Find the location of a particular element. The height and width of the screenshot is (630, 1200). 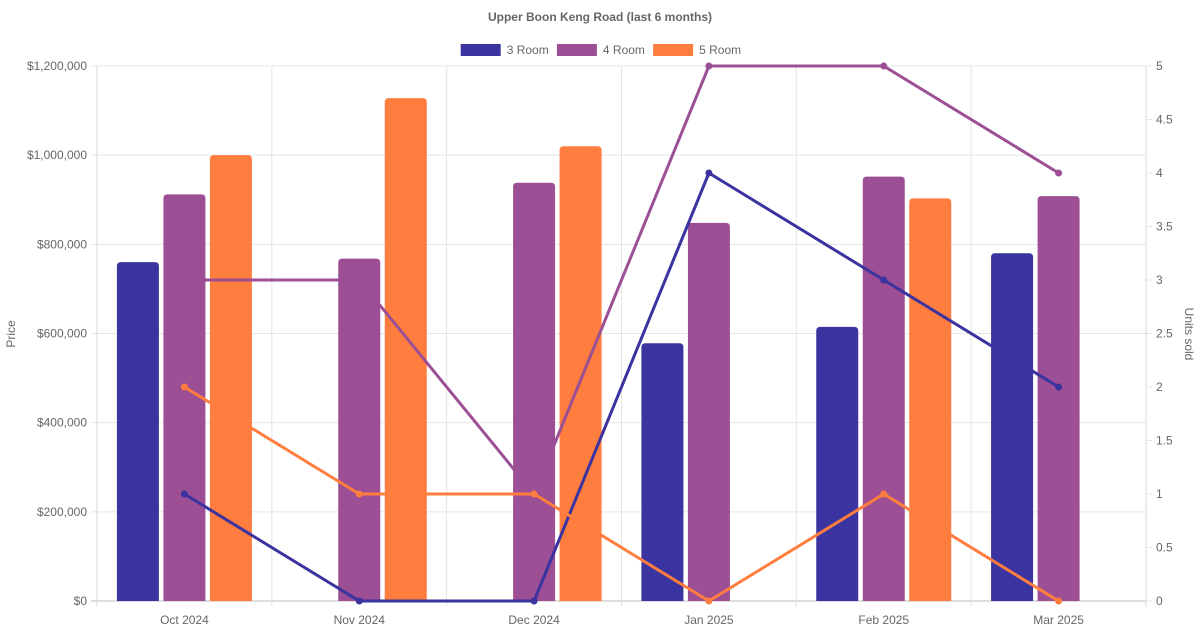

legend-label-5-room: 5 Room is located at coordinates (720, 50).